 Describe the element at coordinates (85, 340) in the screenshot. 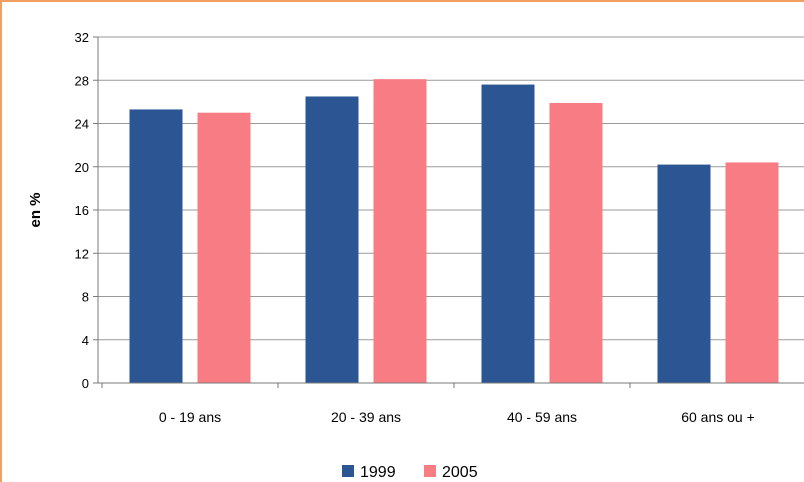

I see `y-tick-label: 4` at that location.